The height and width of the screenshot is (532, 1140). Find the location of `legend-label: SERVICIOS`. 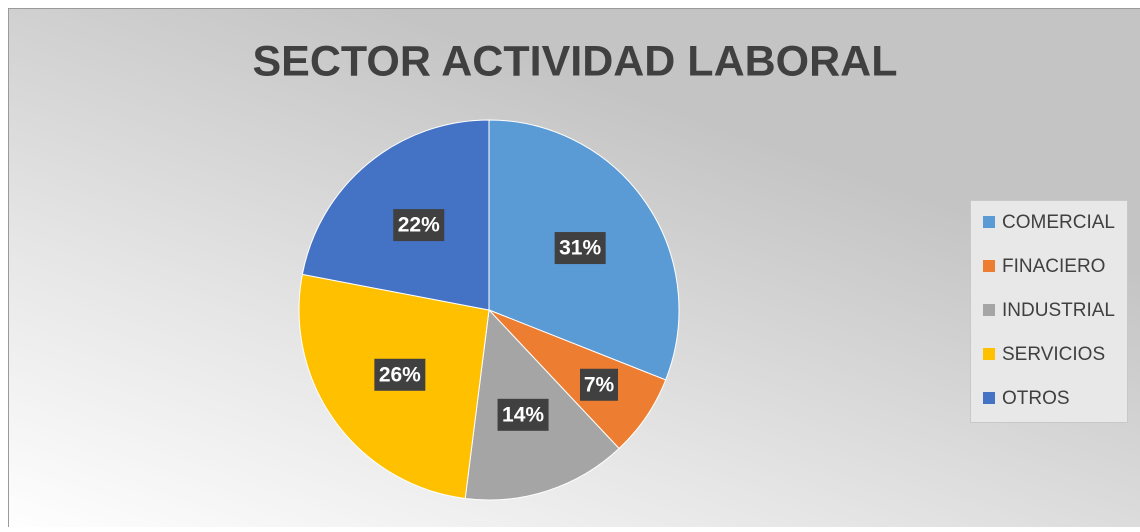

legend-label: SERVICIOS is located at coordinates (1053, 354).